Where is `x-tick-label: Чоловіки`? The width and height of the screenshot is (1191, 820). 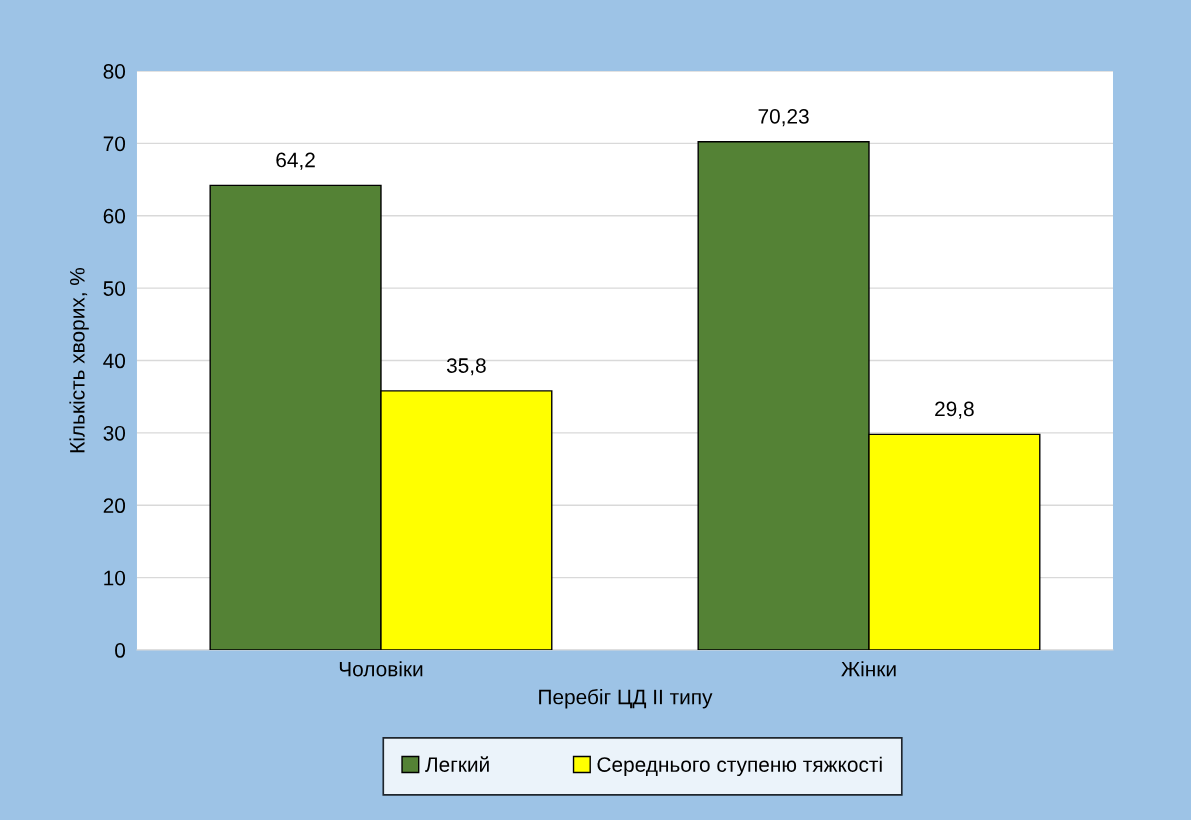 x-tick-label: Чоловіки is located at coordinates (381, 669).